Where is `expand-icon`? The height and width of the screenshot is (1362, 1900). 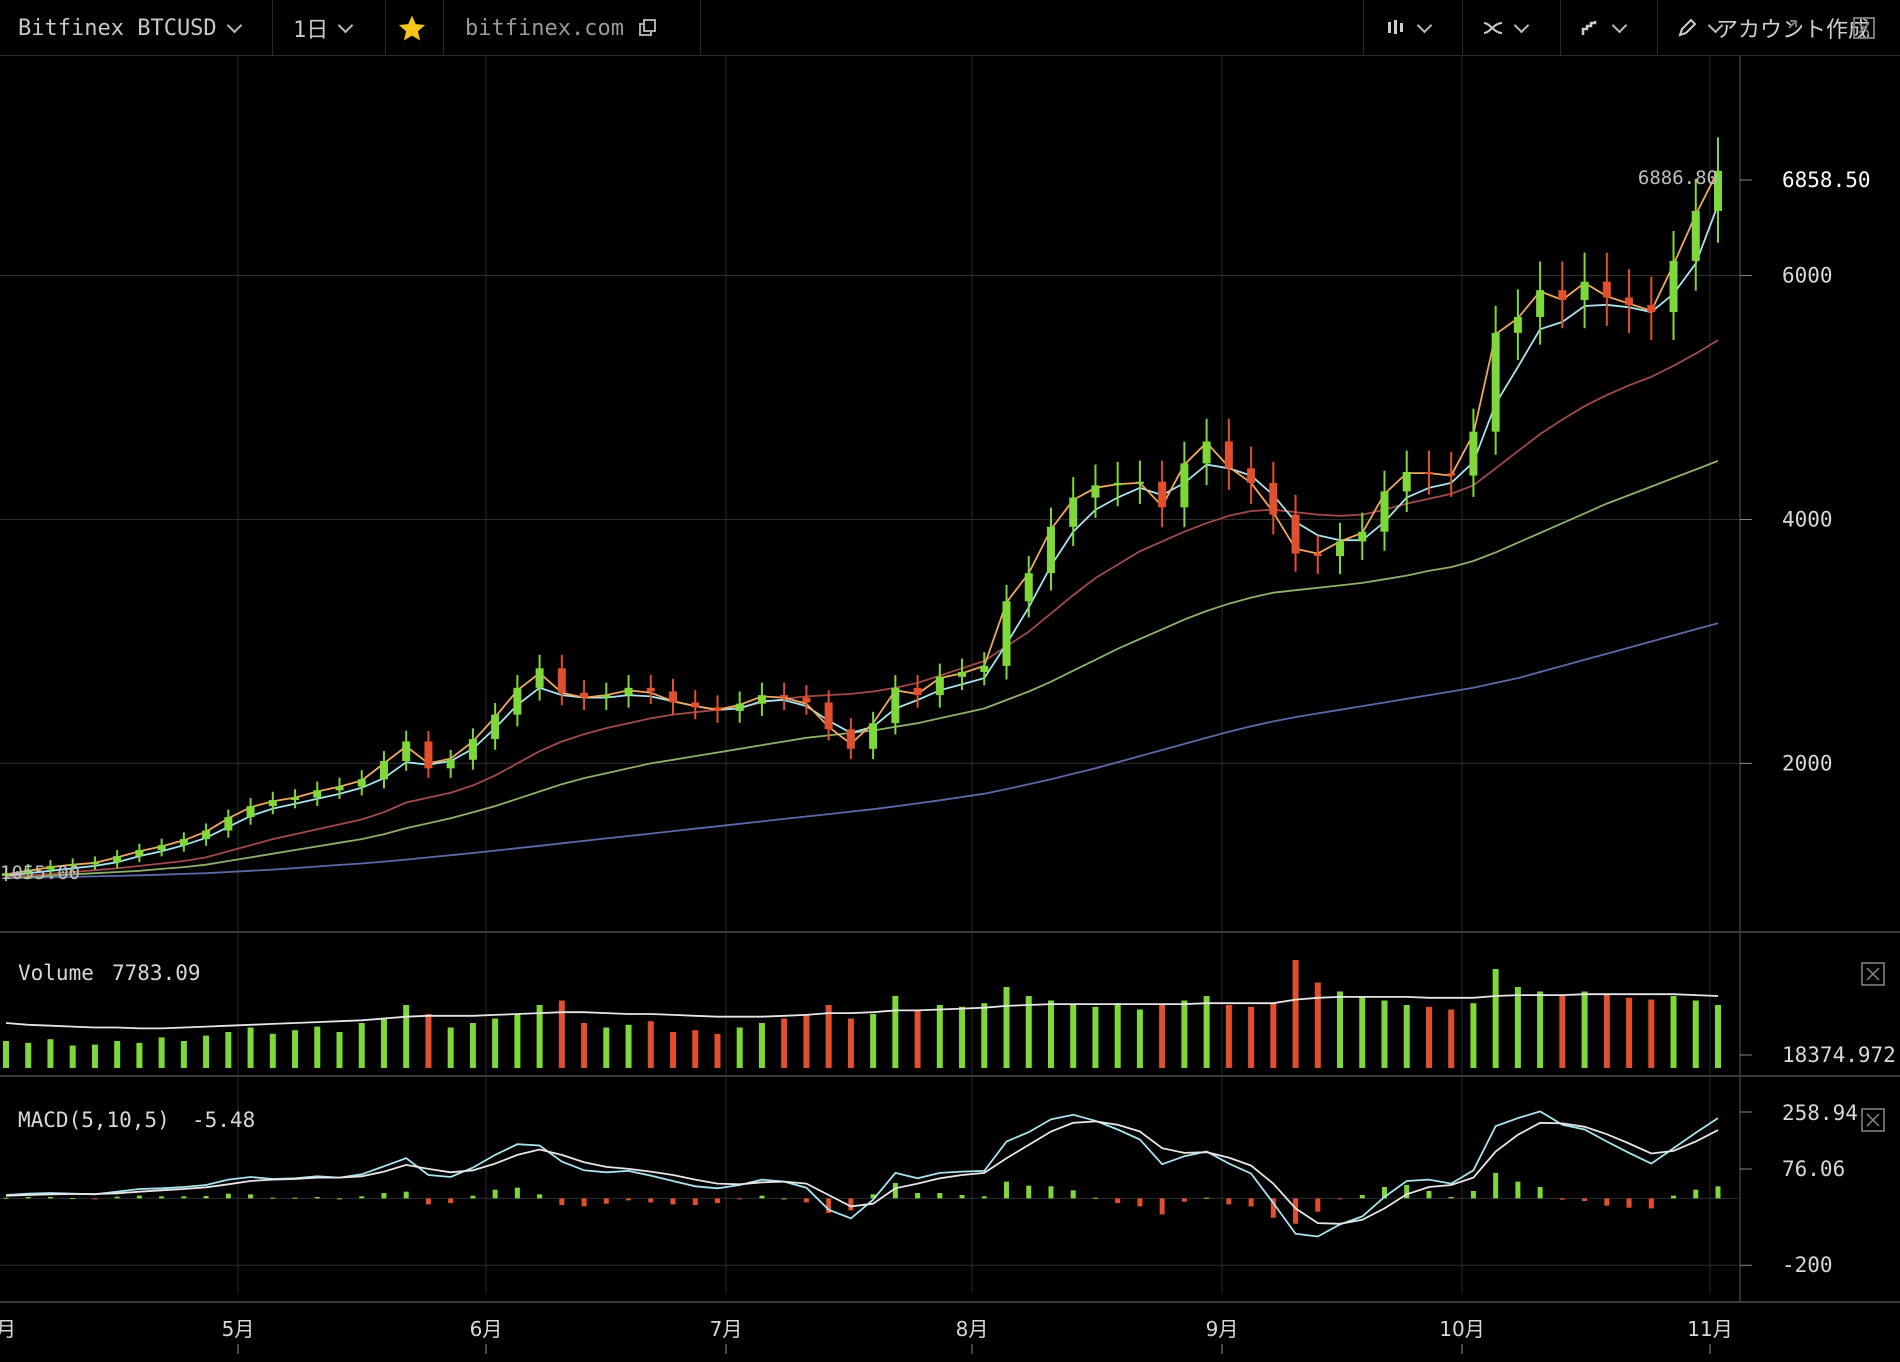
expand-icon is located at coordinates (1792, 24).